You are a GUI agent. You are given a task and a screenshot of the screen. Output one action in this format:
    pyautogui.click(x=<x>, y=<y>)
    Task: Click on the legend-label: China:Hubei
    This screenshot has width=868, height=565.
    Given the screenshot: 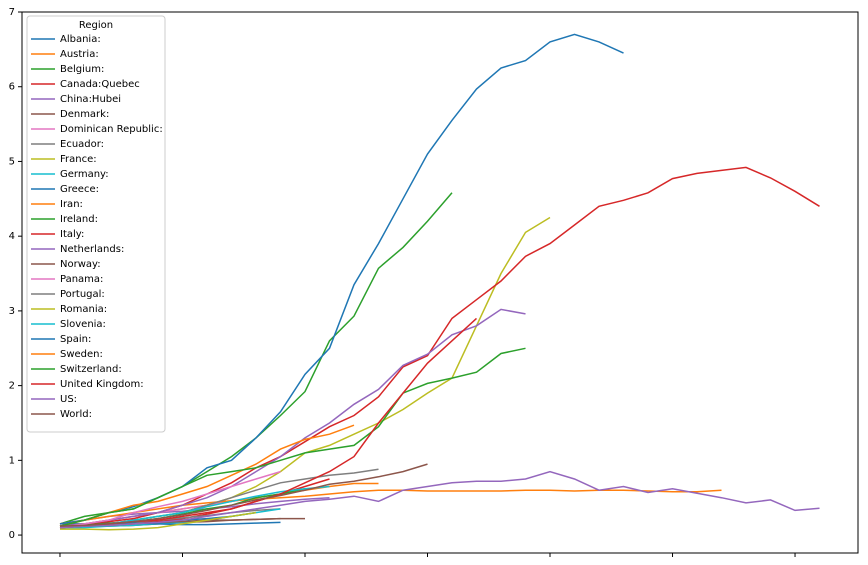 What is the action you would take?
    pyautogui.click(x=90, y=99)
    